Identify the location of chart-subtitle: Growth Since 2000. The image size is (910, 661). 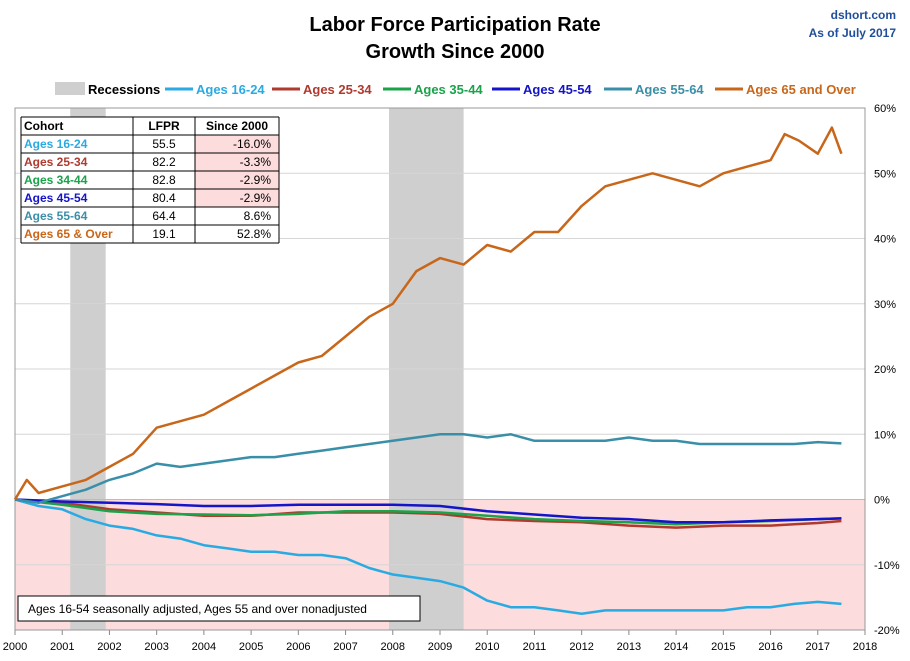
(455, 52).